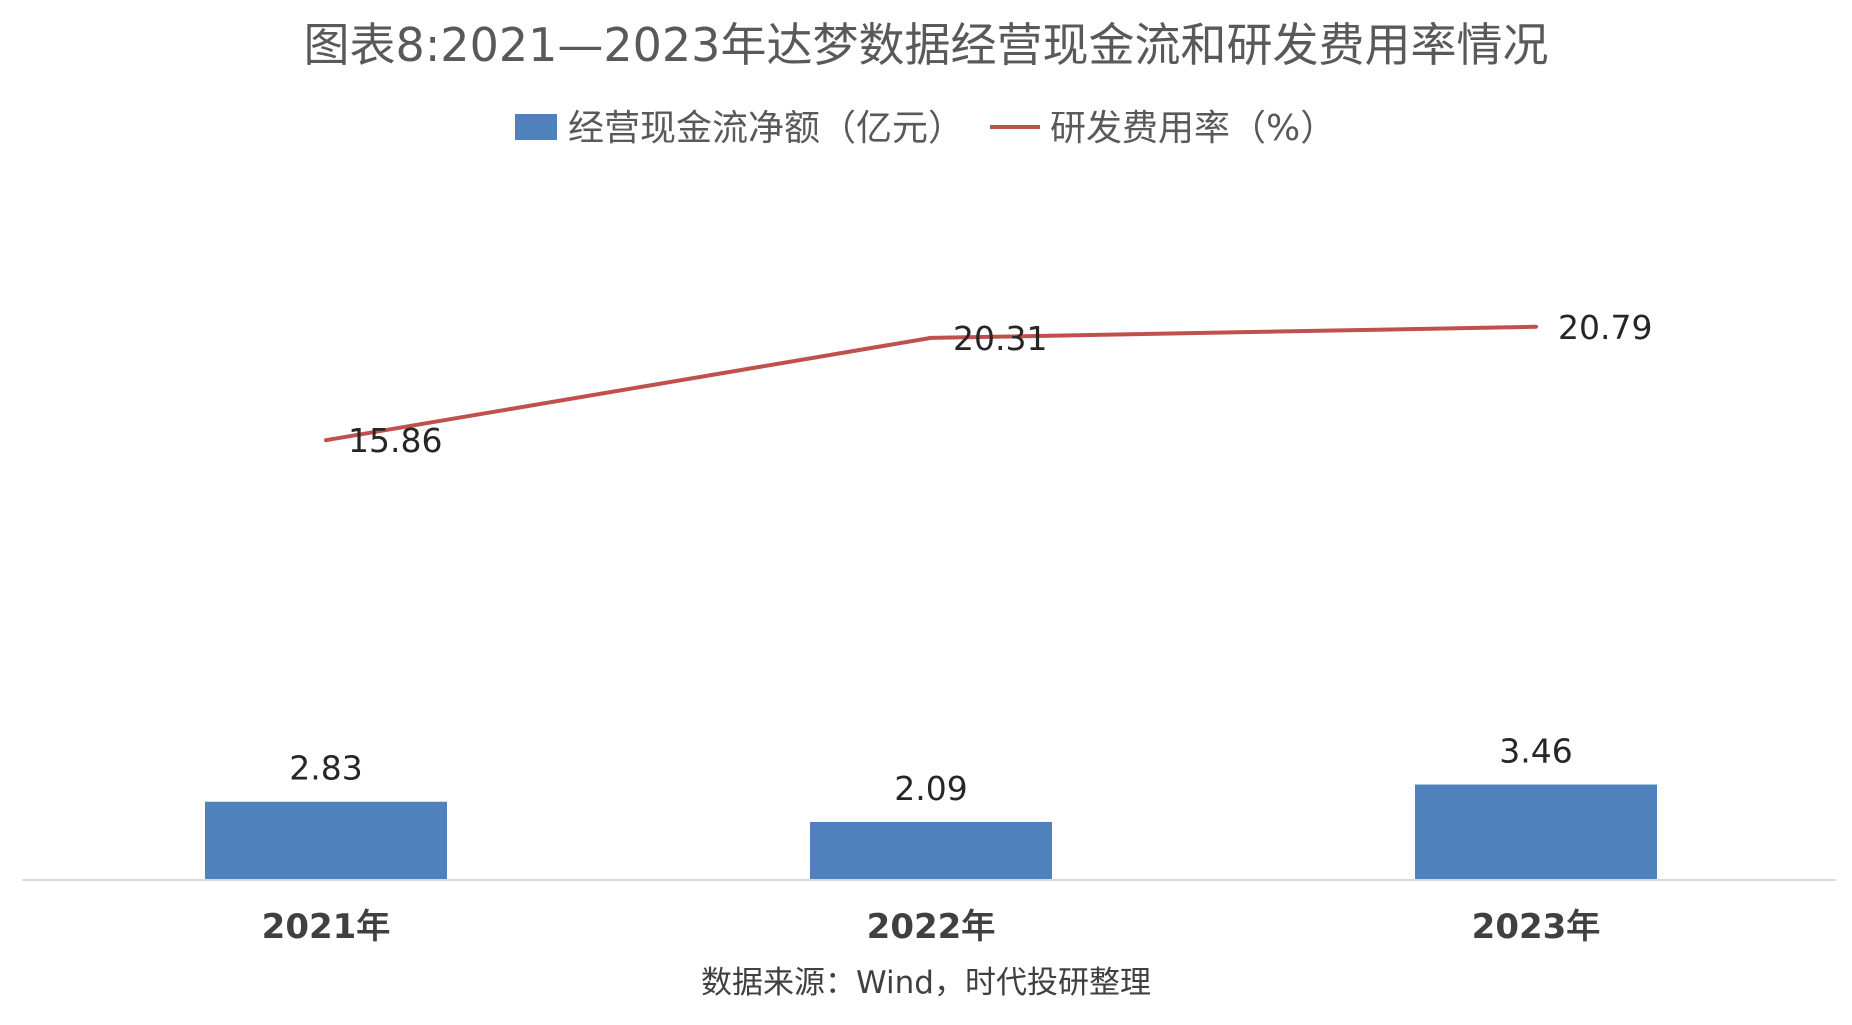 The image size is (1852, 1025). I want to click on chart-title: 图表8:2021—2023年达梦数据经营现金流和研发费用率情况, so click(926, 45).